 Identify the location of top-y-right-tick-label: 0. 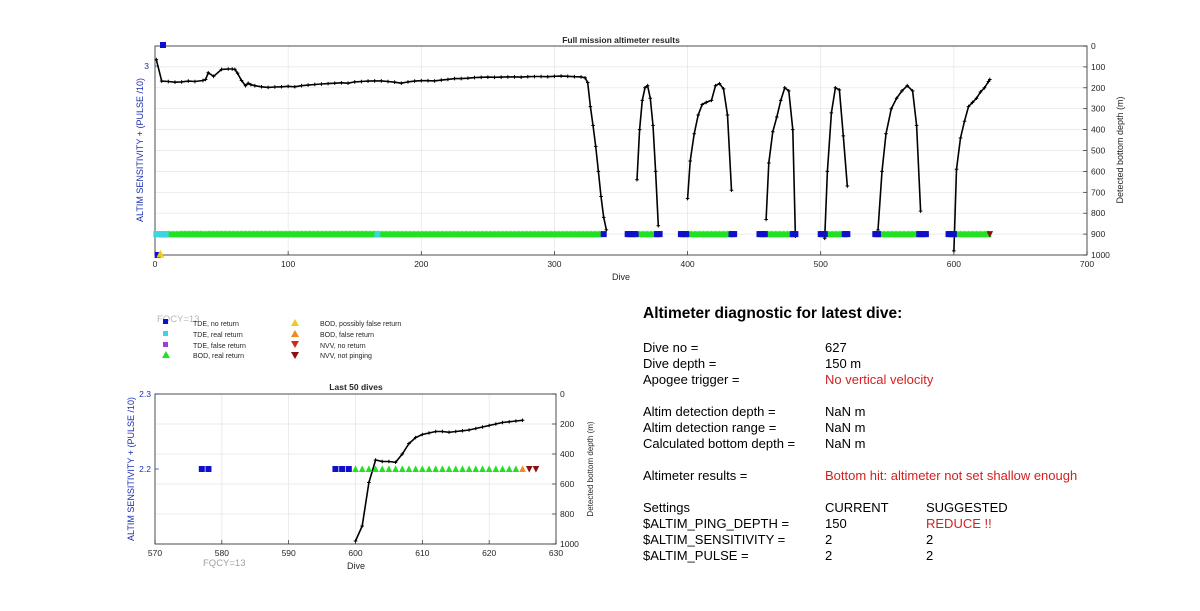
(1093, 46).